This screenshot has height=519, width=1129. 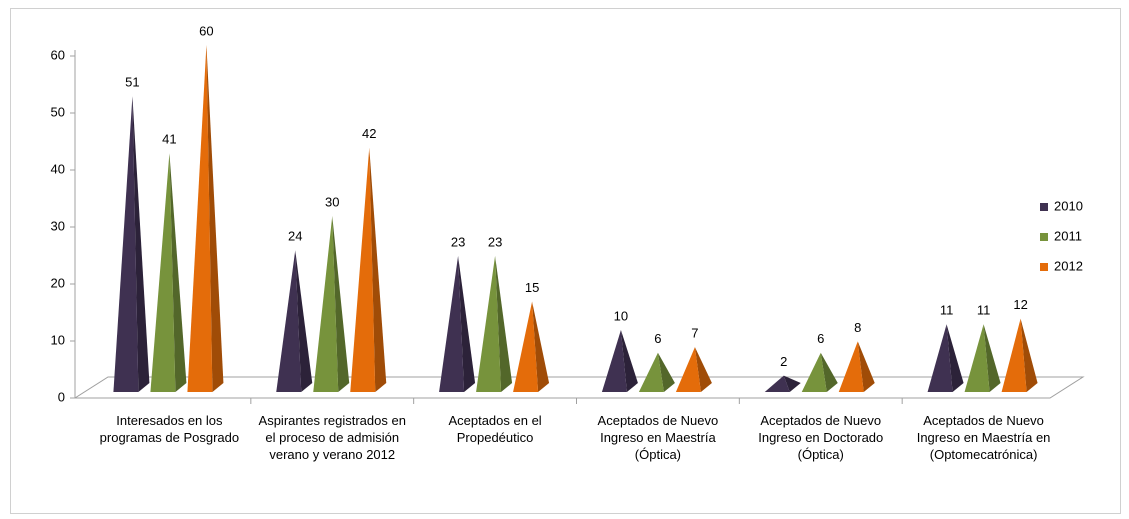 What do you see at coordinates (579, 387) in the screenshot?
I see `floor` at bounding box center [579, 387].